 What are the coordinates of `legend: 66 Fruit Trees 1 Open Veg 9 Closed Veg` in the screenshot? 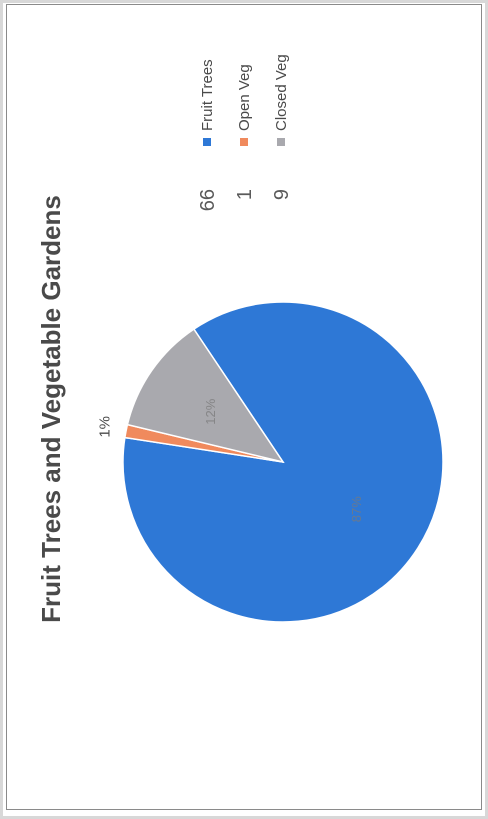 It's located at (245, 132).